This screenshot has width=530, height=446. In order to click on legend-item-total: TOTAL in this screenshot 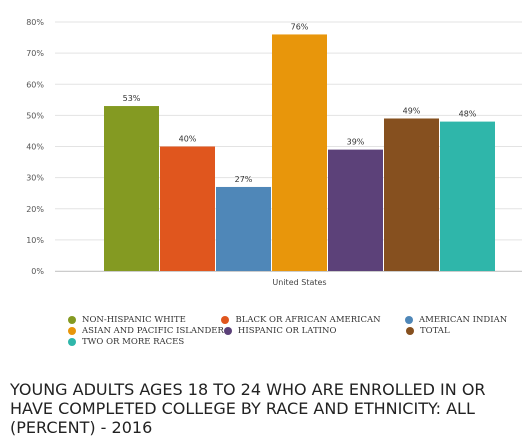, I will do `click(461, 330)`.